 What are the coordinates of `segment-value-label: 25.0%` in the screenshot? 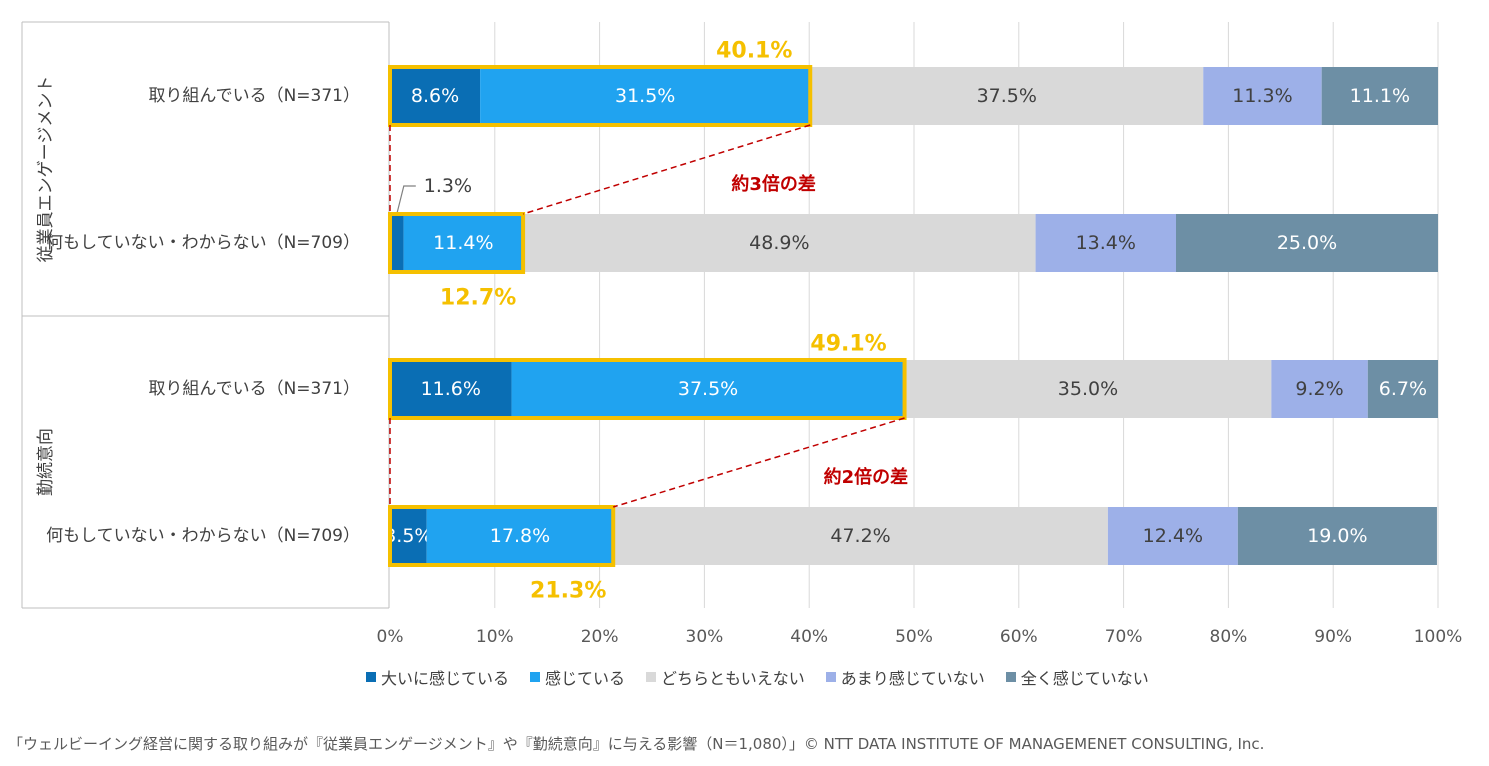 It's located at (1307, 243).